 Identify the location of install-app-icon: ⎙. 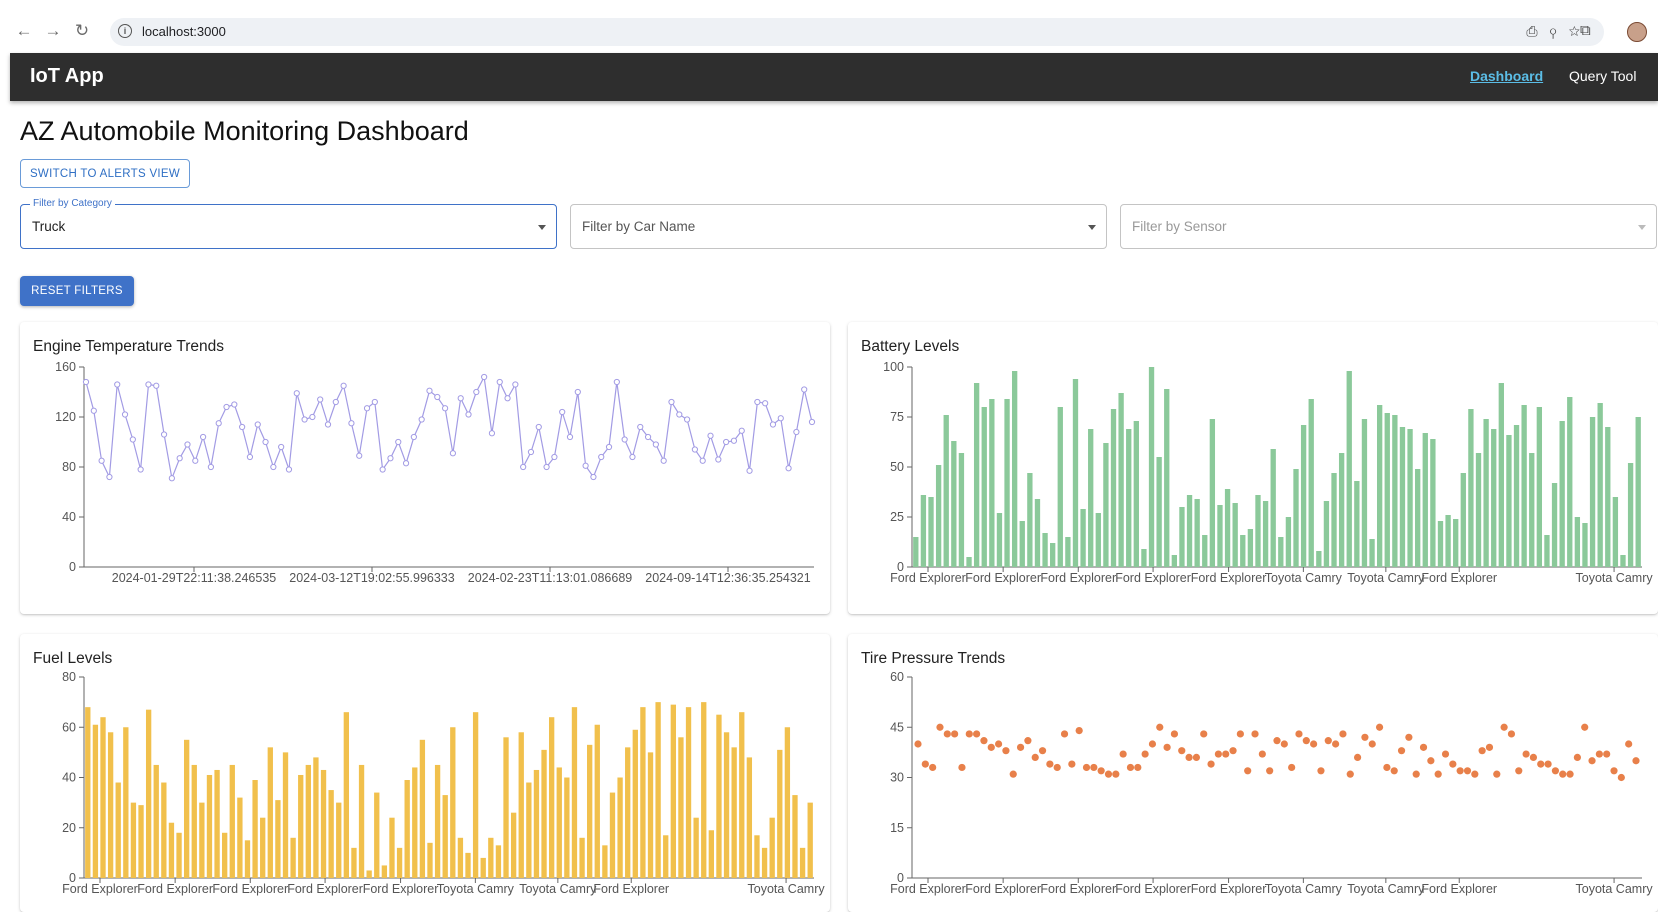
(1538, 31).